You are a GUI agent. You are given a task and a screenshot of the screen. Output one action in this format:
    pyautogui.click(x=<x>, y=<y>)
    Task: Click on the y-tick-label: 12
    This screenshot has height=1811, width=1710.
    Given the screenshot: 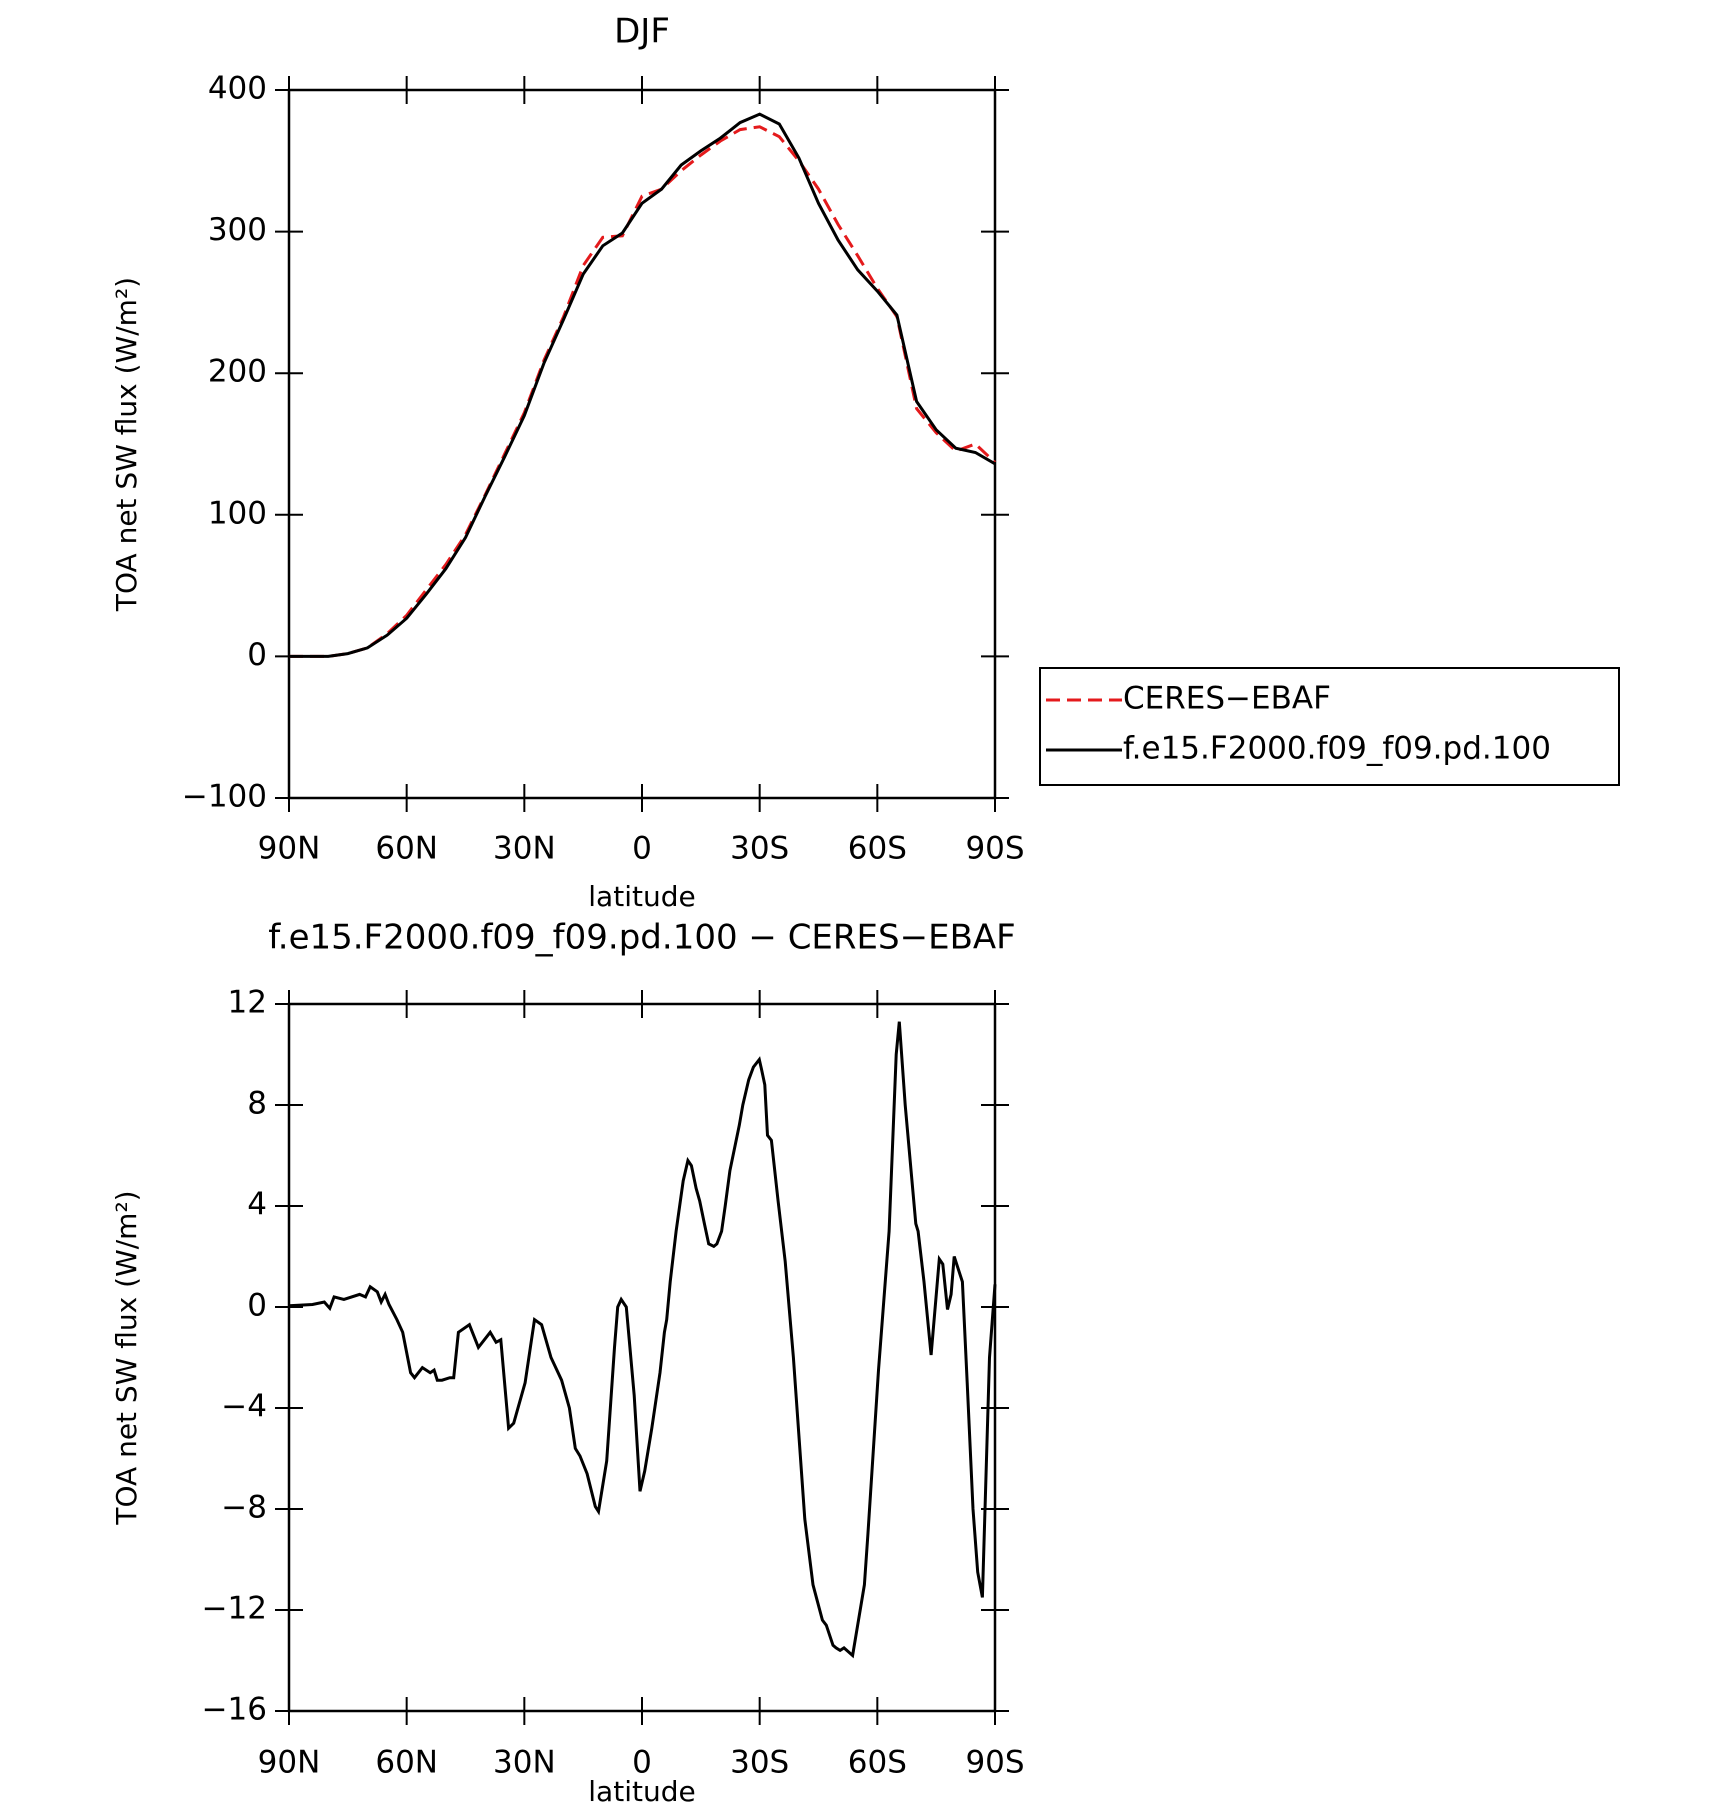 What is the action you would take?
    pyautogui.click(x=247, y=1003)
    